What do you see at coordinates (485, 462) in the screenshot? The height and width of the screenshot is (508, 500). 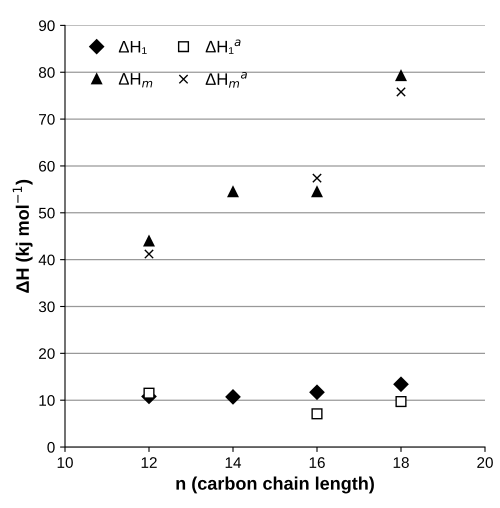 I see `x-tick-label: 20` at bounding box center [485, 462].